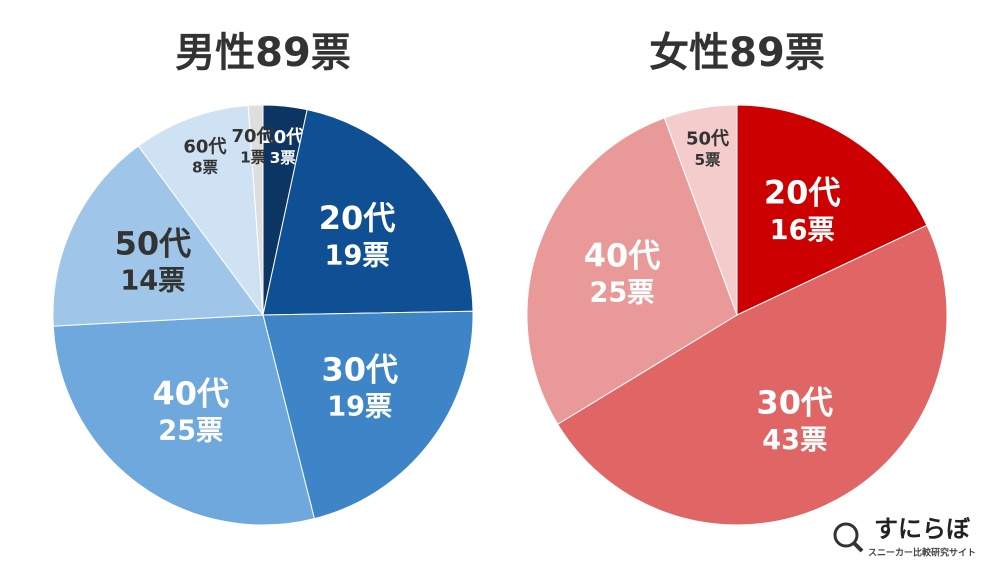  I want to click on slice-value-label: 1票, so click(253, 157).